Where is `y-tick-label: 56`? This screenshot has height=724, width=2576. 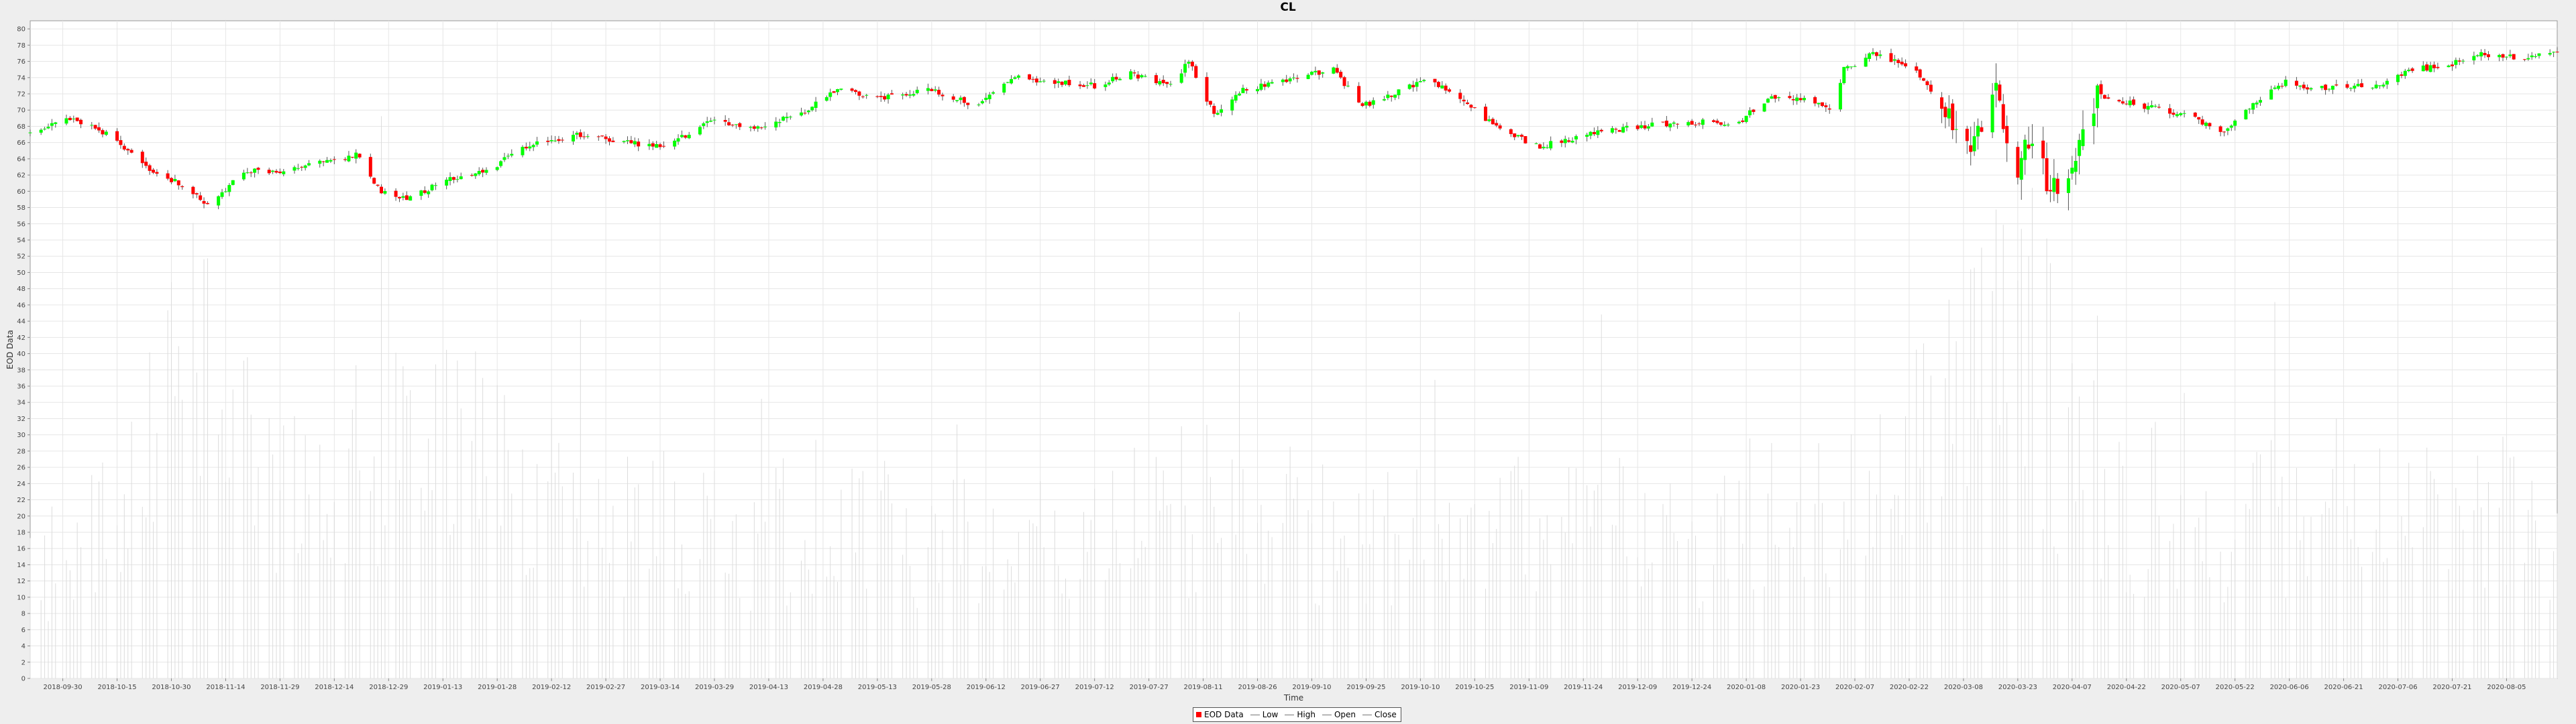
y-tick-label: 56 is located at coordinates (21, 224).